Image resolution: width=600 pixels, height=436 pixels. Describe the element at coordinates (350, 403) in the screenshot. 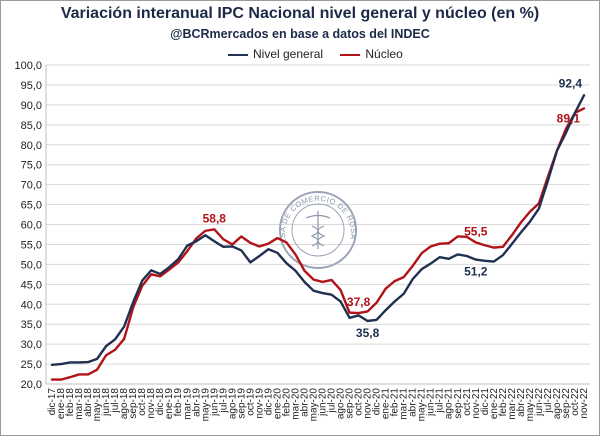

I see `x-tick-label: sep-20` at that location.